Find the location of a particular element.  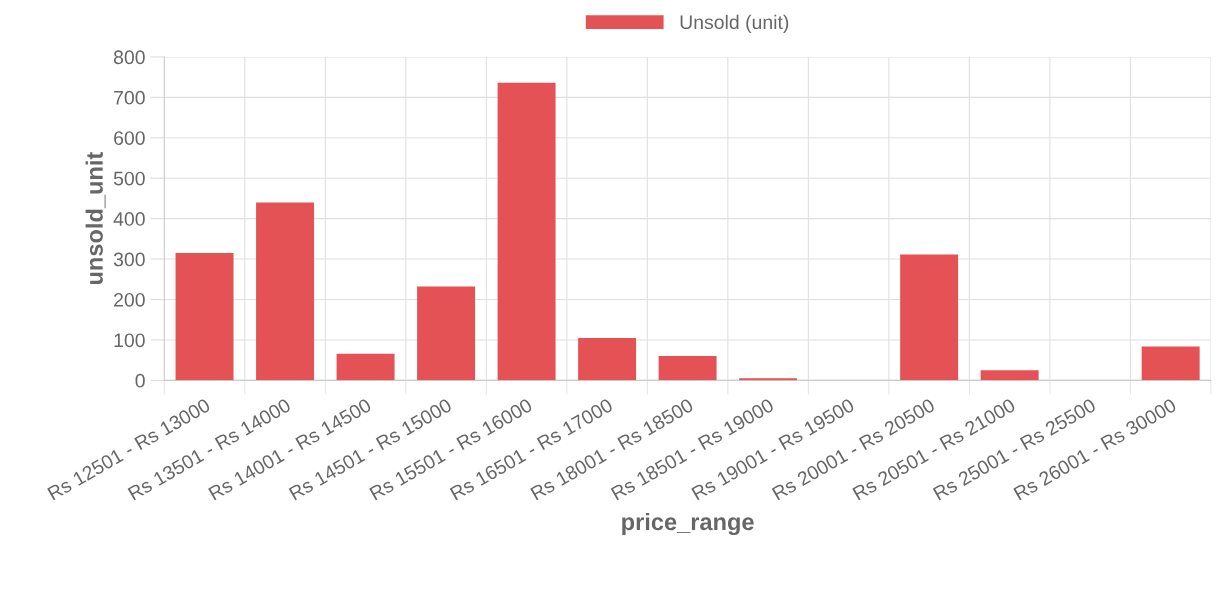

y-tick-label: 0 is located at coordinates (140, 380).